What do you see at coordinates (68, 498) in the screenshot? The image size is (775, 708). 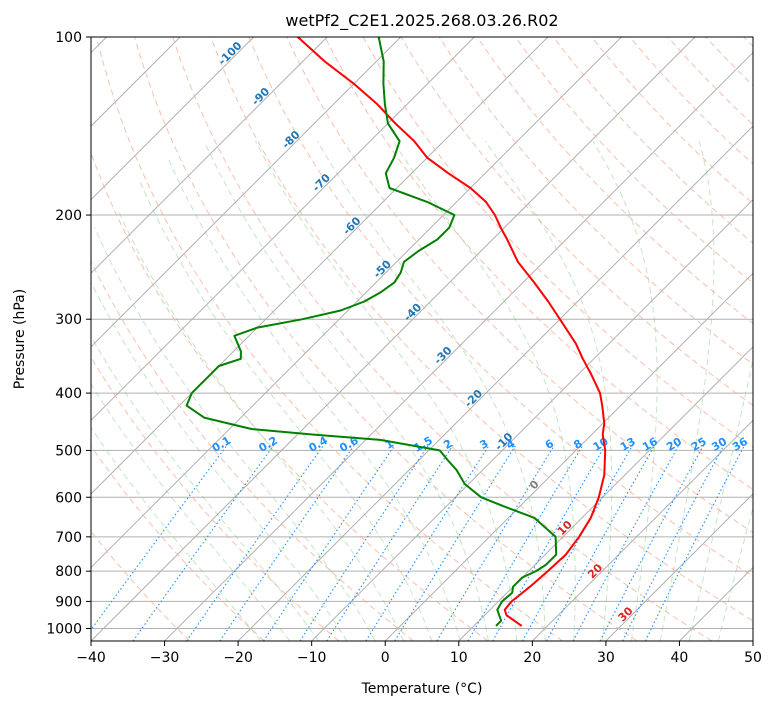 I see `y-tick-label: 600` at bounding box center [68, 498].